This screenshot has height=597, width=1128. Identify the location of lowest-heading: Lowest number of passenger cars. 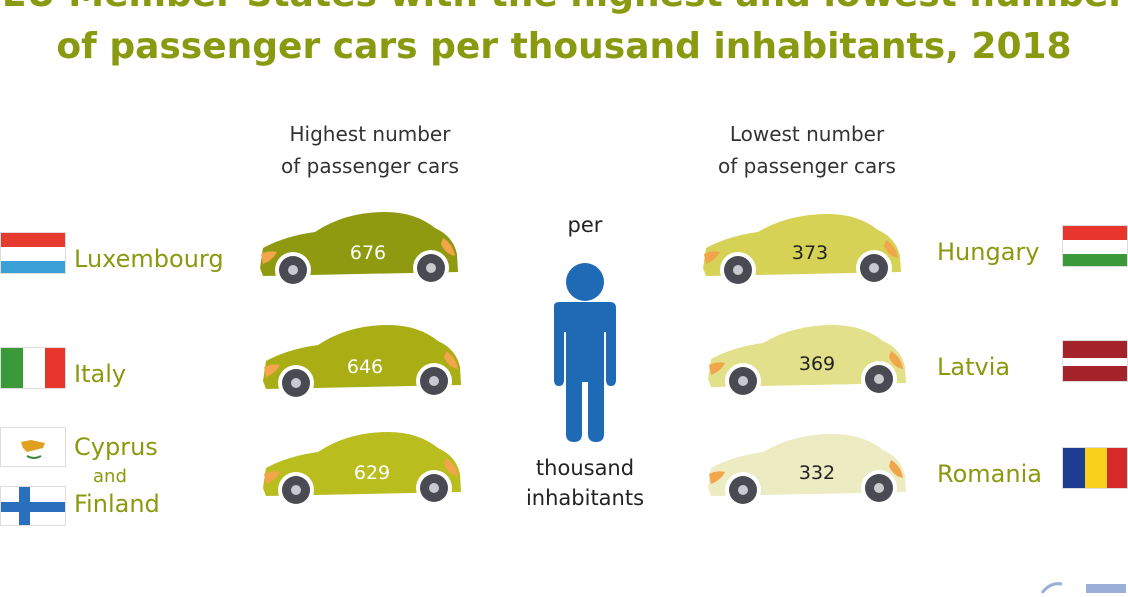
(807, 150).